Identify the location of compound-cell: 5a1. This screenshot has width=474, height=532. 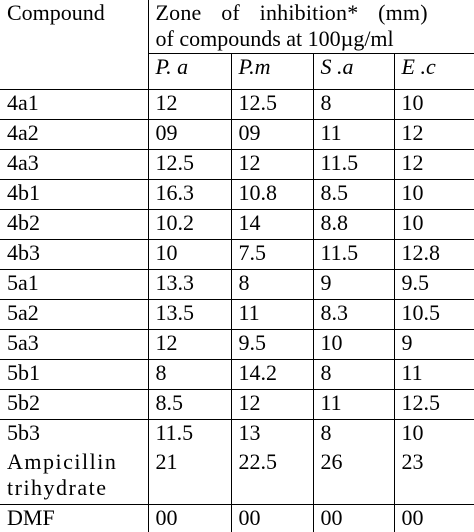
(74, 284).